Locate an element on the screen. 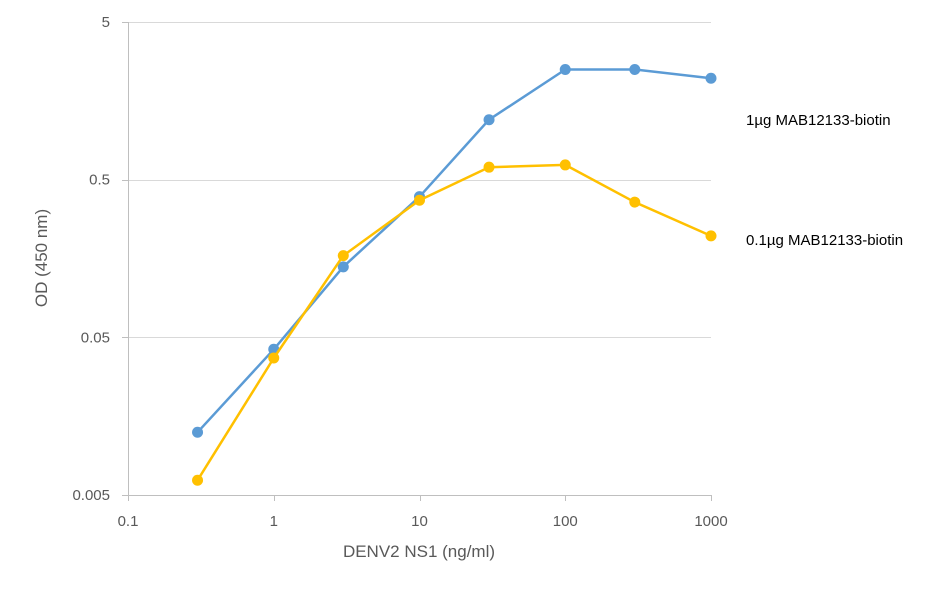  x-tick-label: 0.1 is located at coordinates (128, 521).